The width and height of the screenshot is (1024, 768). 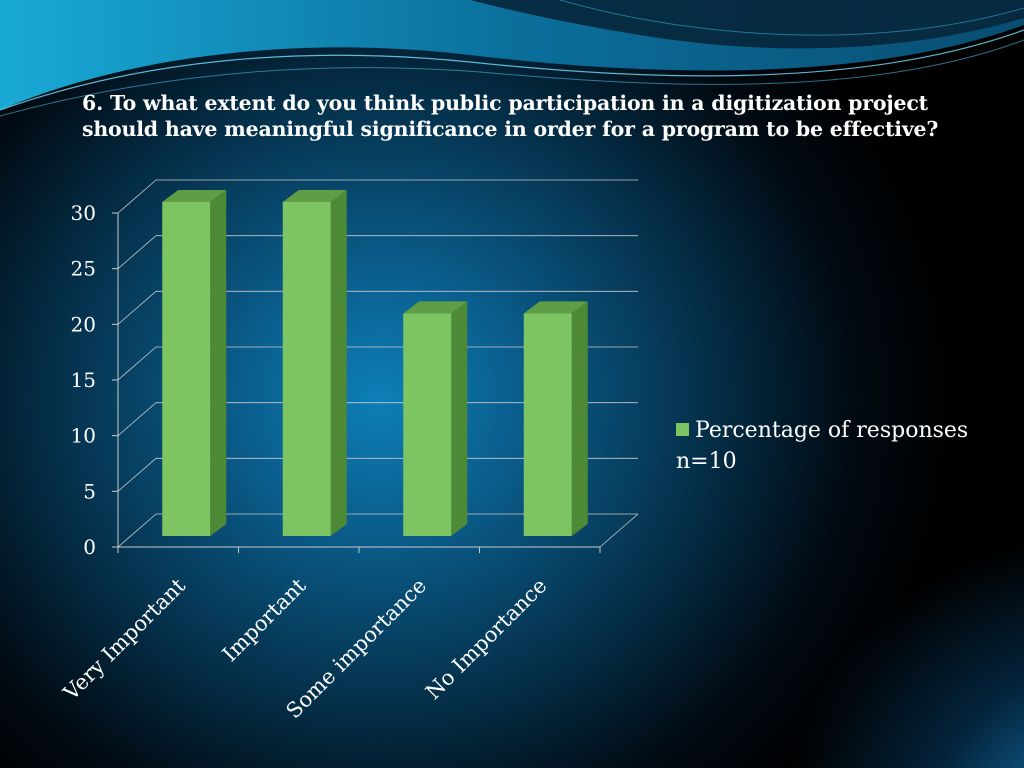 I want to click on legend-label: Percentage of responses n=10, so click(x=822, y=446).